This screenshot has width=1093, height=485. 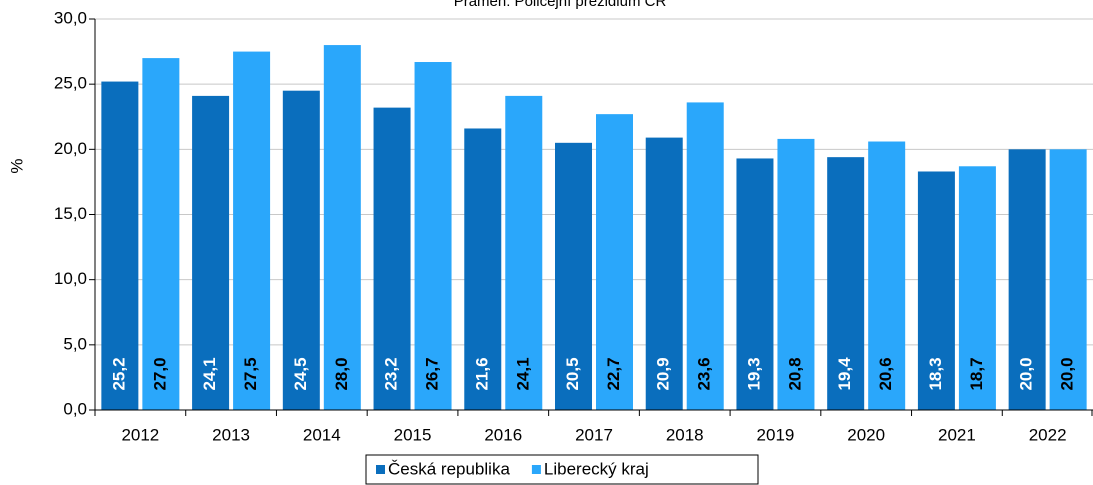 I want to click on x-tick-label: 2018, so click(x=685, y=434).